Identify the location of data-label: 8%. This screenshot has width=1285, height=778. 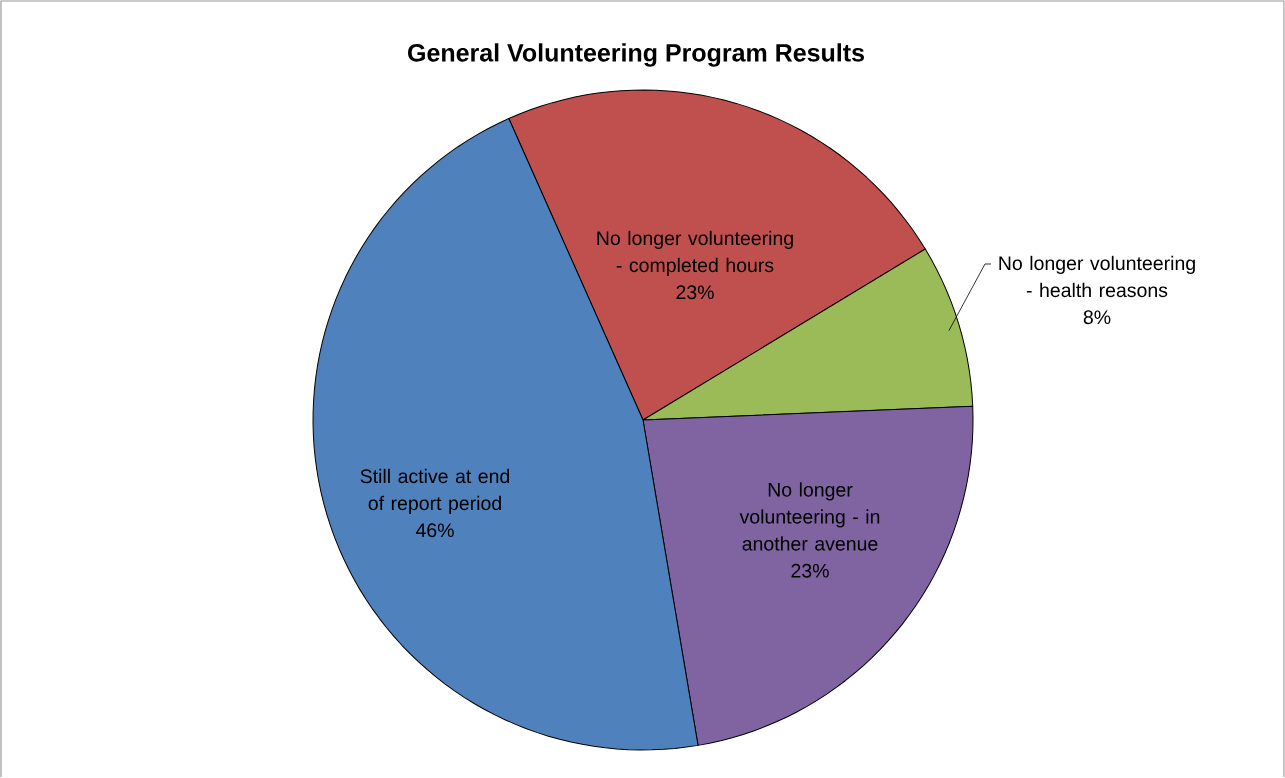
(1097, 317).